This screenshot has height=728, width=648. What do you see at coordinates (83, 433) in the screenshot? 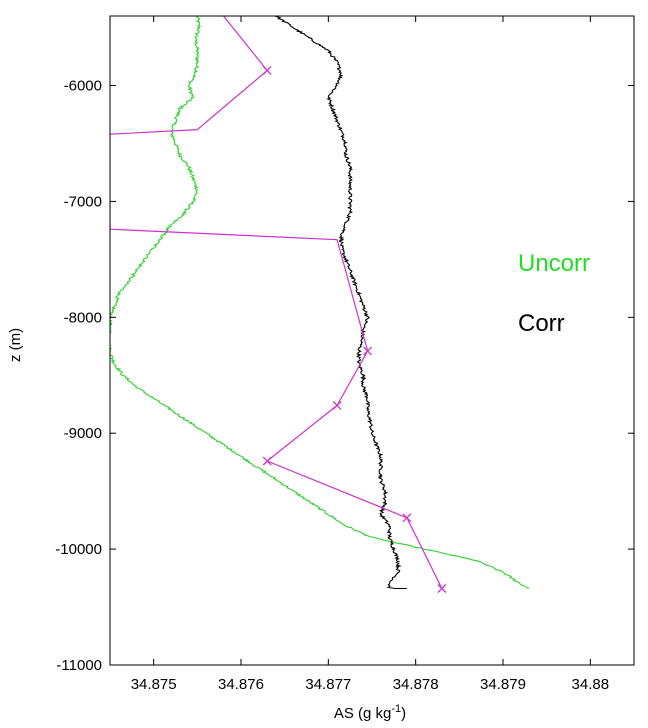
I see `y-tick-label: -9000` at bounding box center [83, 433].